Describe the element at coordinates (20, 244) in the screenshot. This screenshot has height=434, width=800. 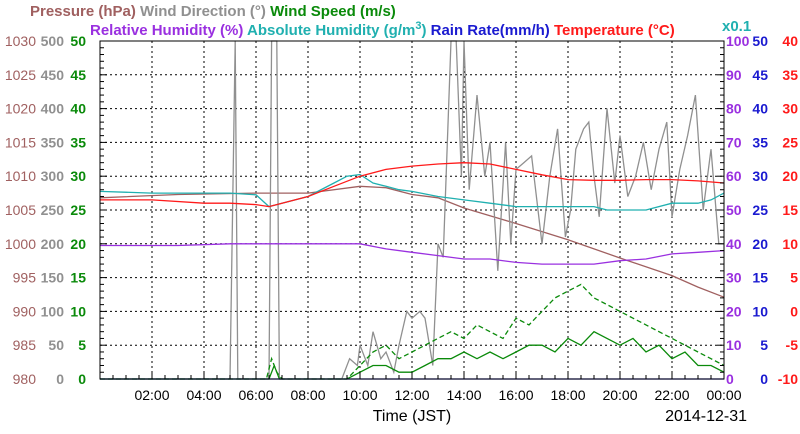
I see `y-tick-label-pressure: 1000` at that location.